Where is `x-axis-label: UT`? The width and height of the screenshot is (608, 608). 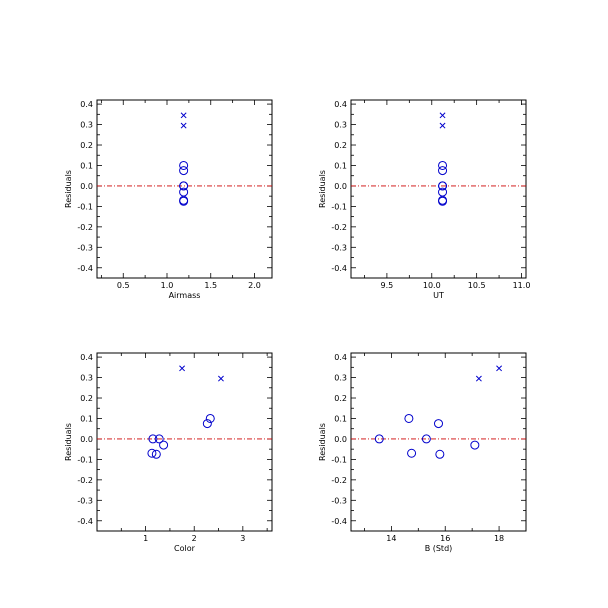
x-axis-label: UT is located at coordinates (438, 295).